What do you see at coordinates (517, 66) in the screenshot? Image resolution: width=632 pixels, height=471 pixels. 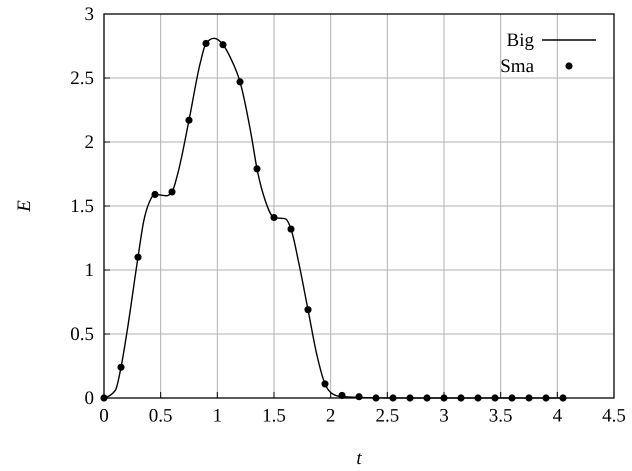 I see `legend-label: Sma` at bounding box center [517, 66].